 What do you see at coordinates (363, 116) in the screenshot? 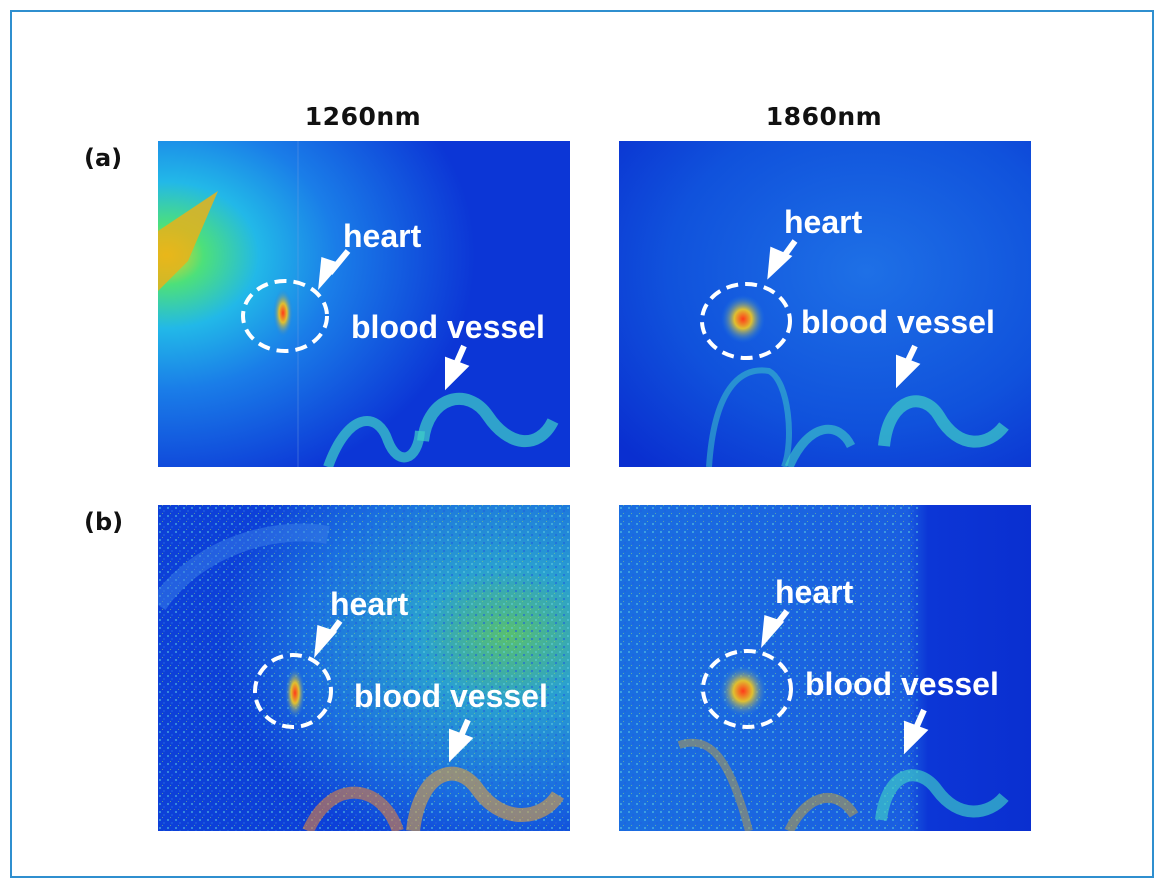
I see `column-label-1260nm: 1260nm` at bounding box center [363, 116].